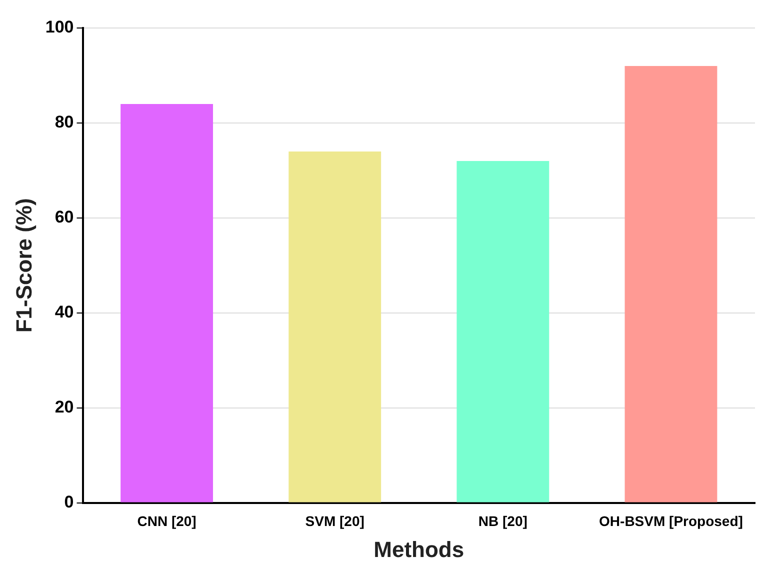  Describe the element at coordinates (23, 265) in the screenshot. I see `y-axis-title: F1-Score (%)` at that location.